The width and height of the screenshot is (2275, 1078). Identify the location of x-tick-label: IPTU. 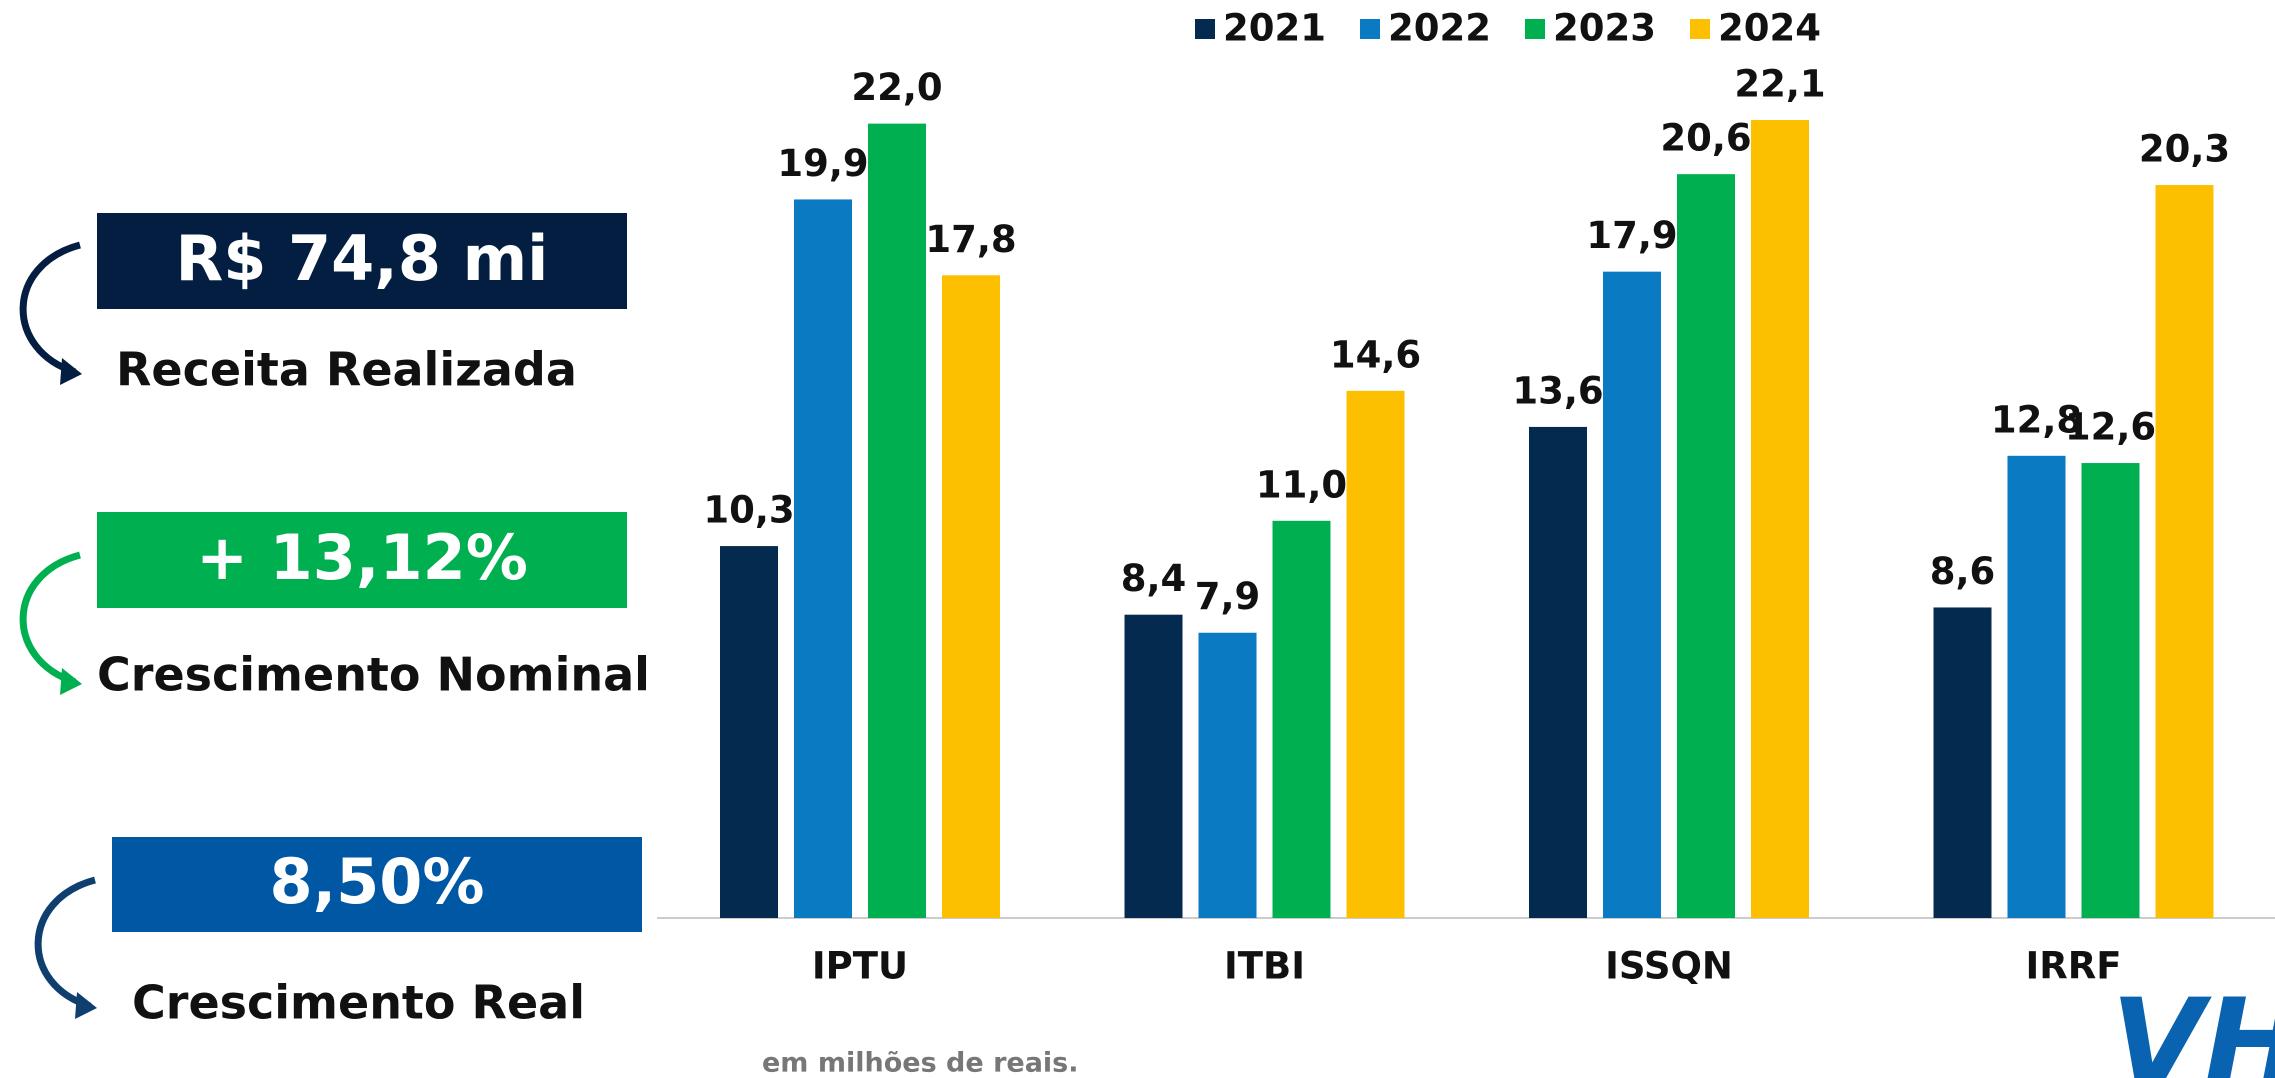
(860, 966).